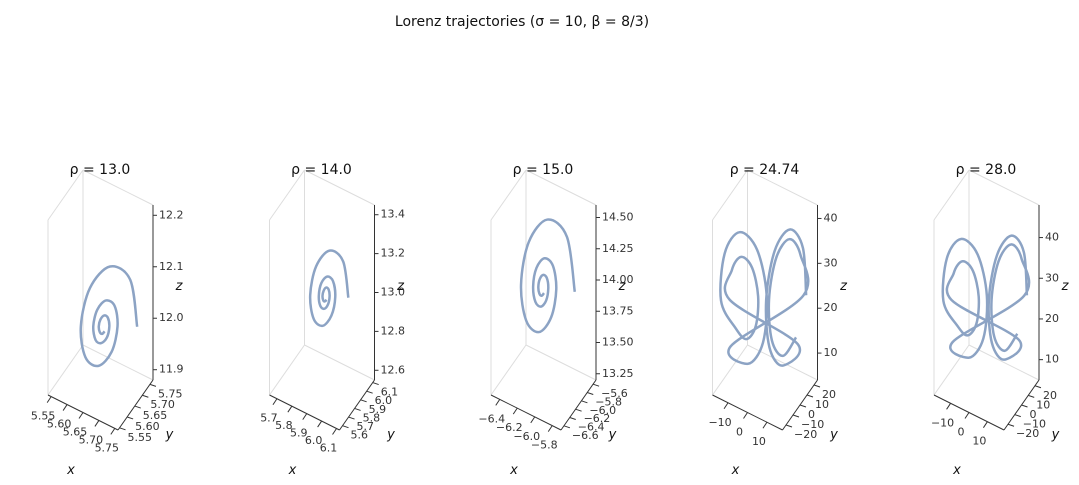 The height and width of the screenshot is (485, 1079). What do you see at coordinates (384, 400) in the screenshot?
I see `y-tick-label: 6.0` at bounding box center [384, 400].